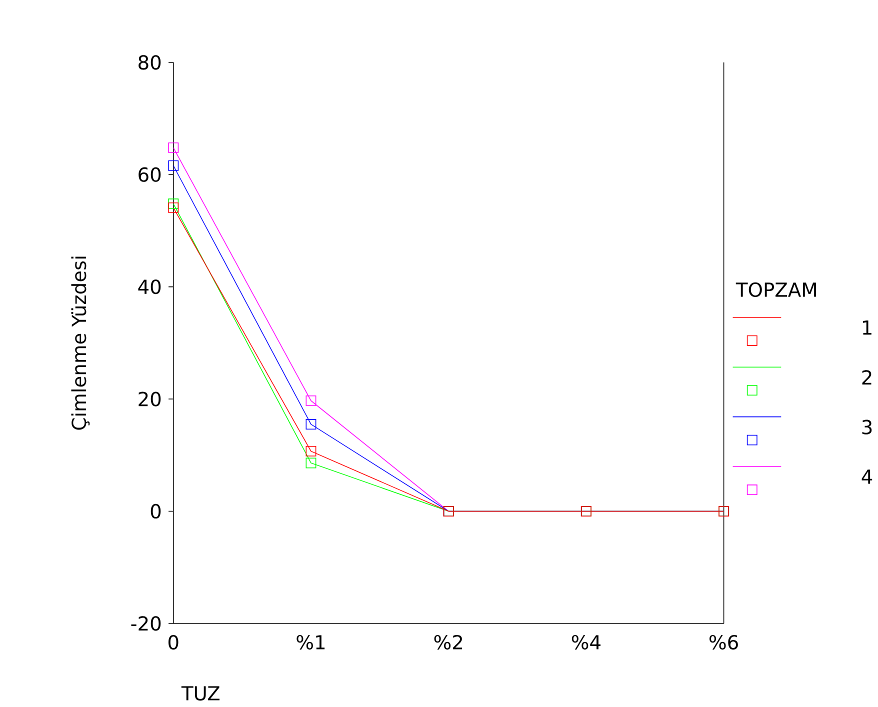 The width and height of the screenshot is (878, 707). Describe the element at coordinates (155, 511) in the screenshot. I see `y-tick-label: 0` at that location.